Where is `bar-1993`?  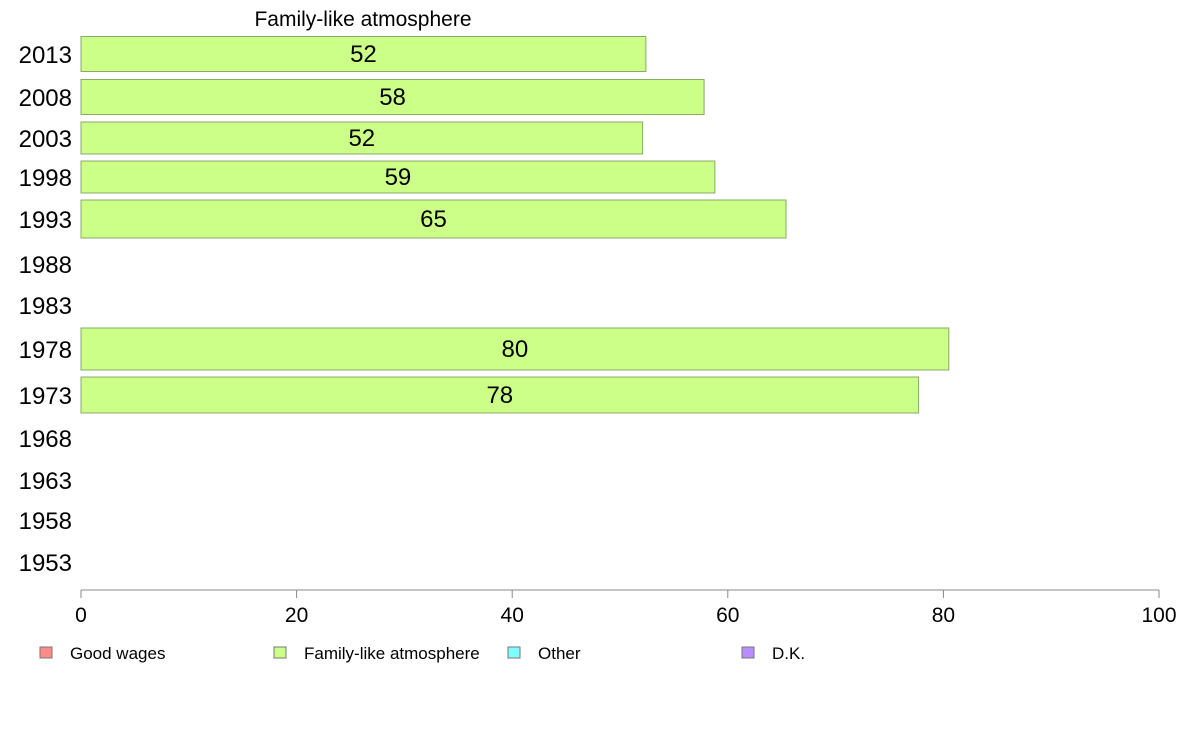 bar-1993 is located at coordinates (433, 219).